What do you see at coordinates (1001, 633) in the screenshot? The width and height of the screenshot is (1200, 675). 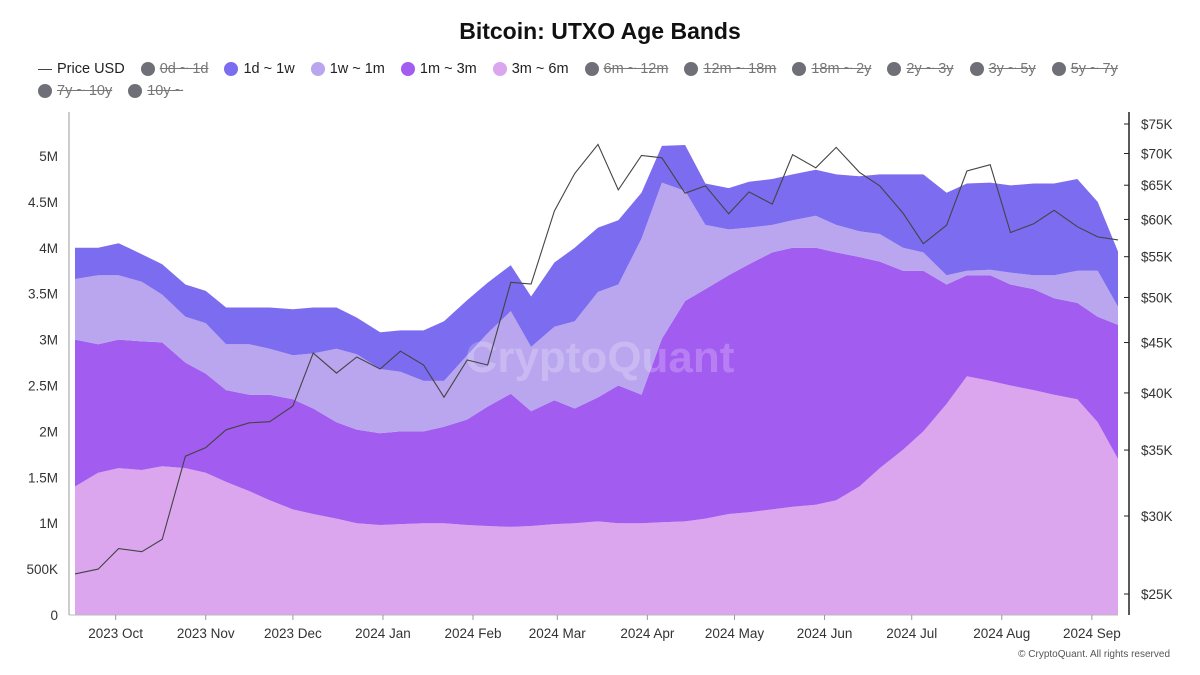 I see `x-tick-label: 2024 Aug` at bounding box center [1001, 633].